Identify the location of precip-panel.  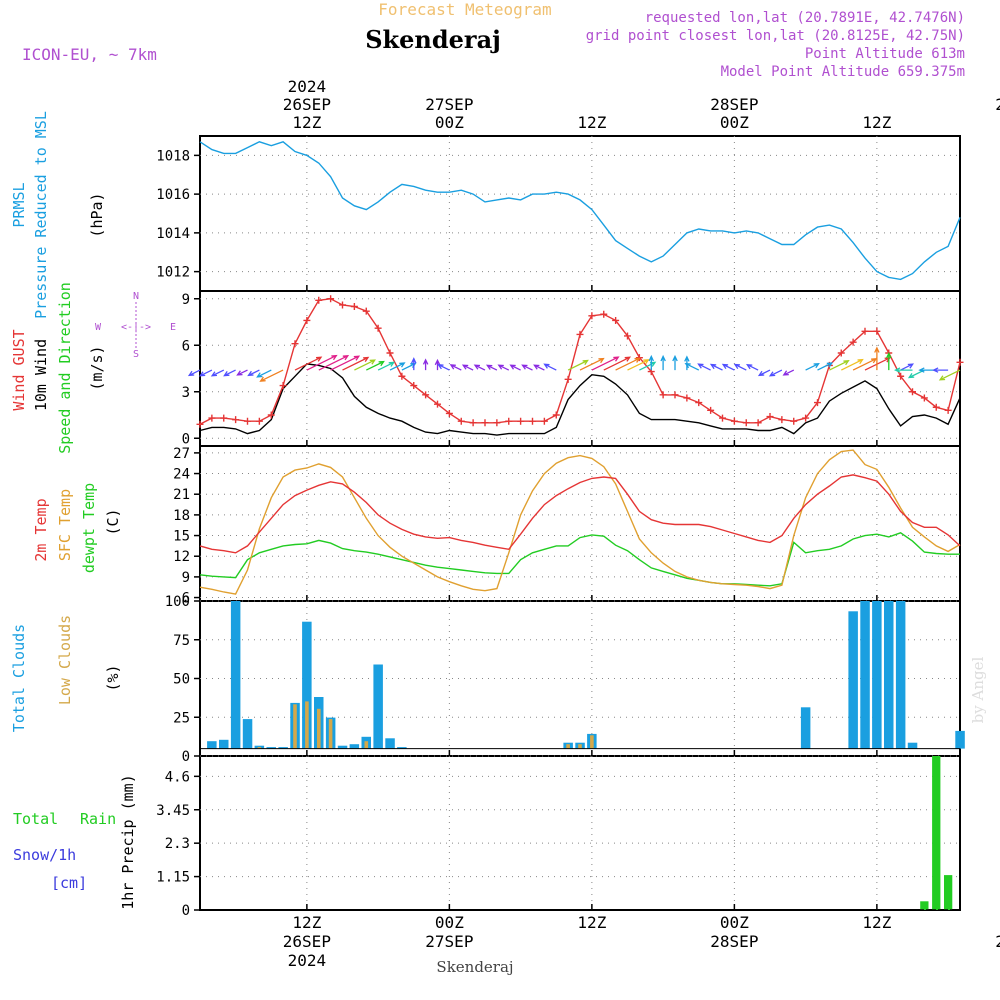
(580, 833).